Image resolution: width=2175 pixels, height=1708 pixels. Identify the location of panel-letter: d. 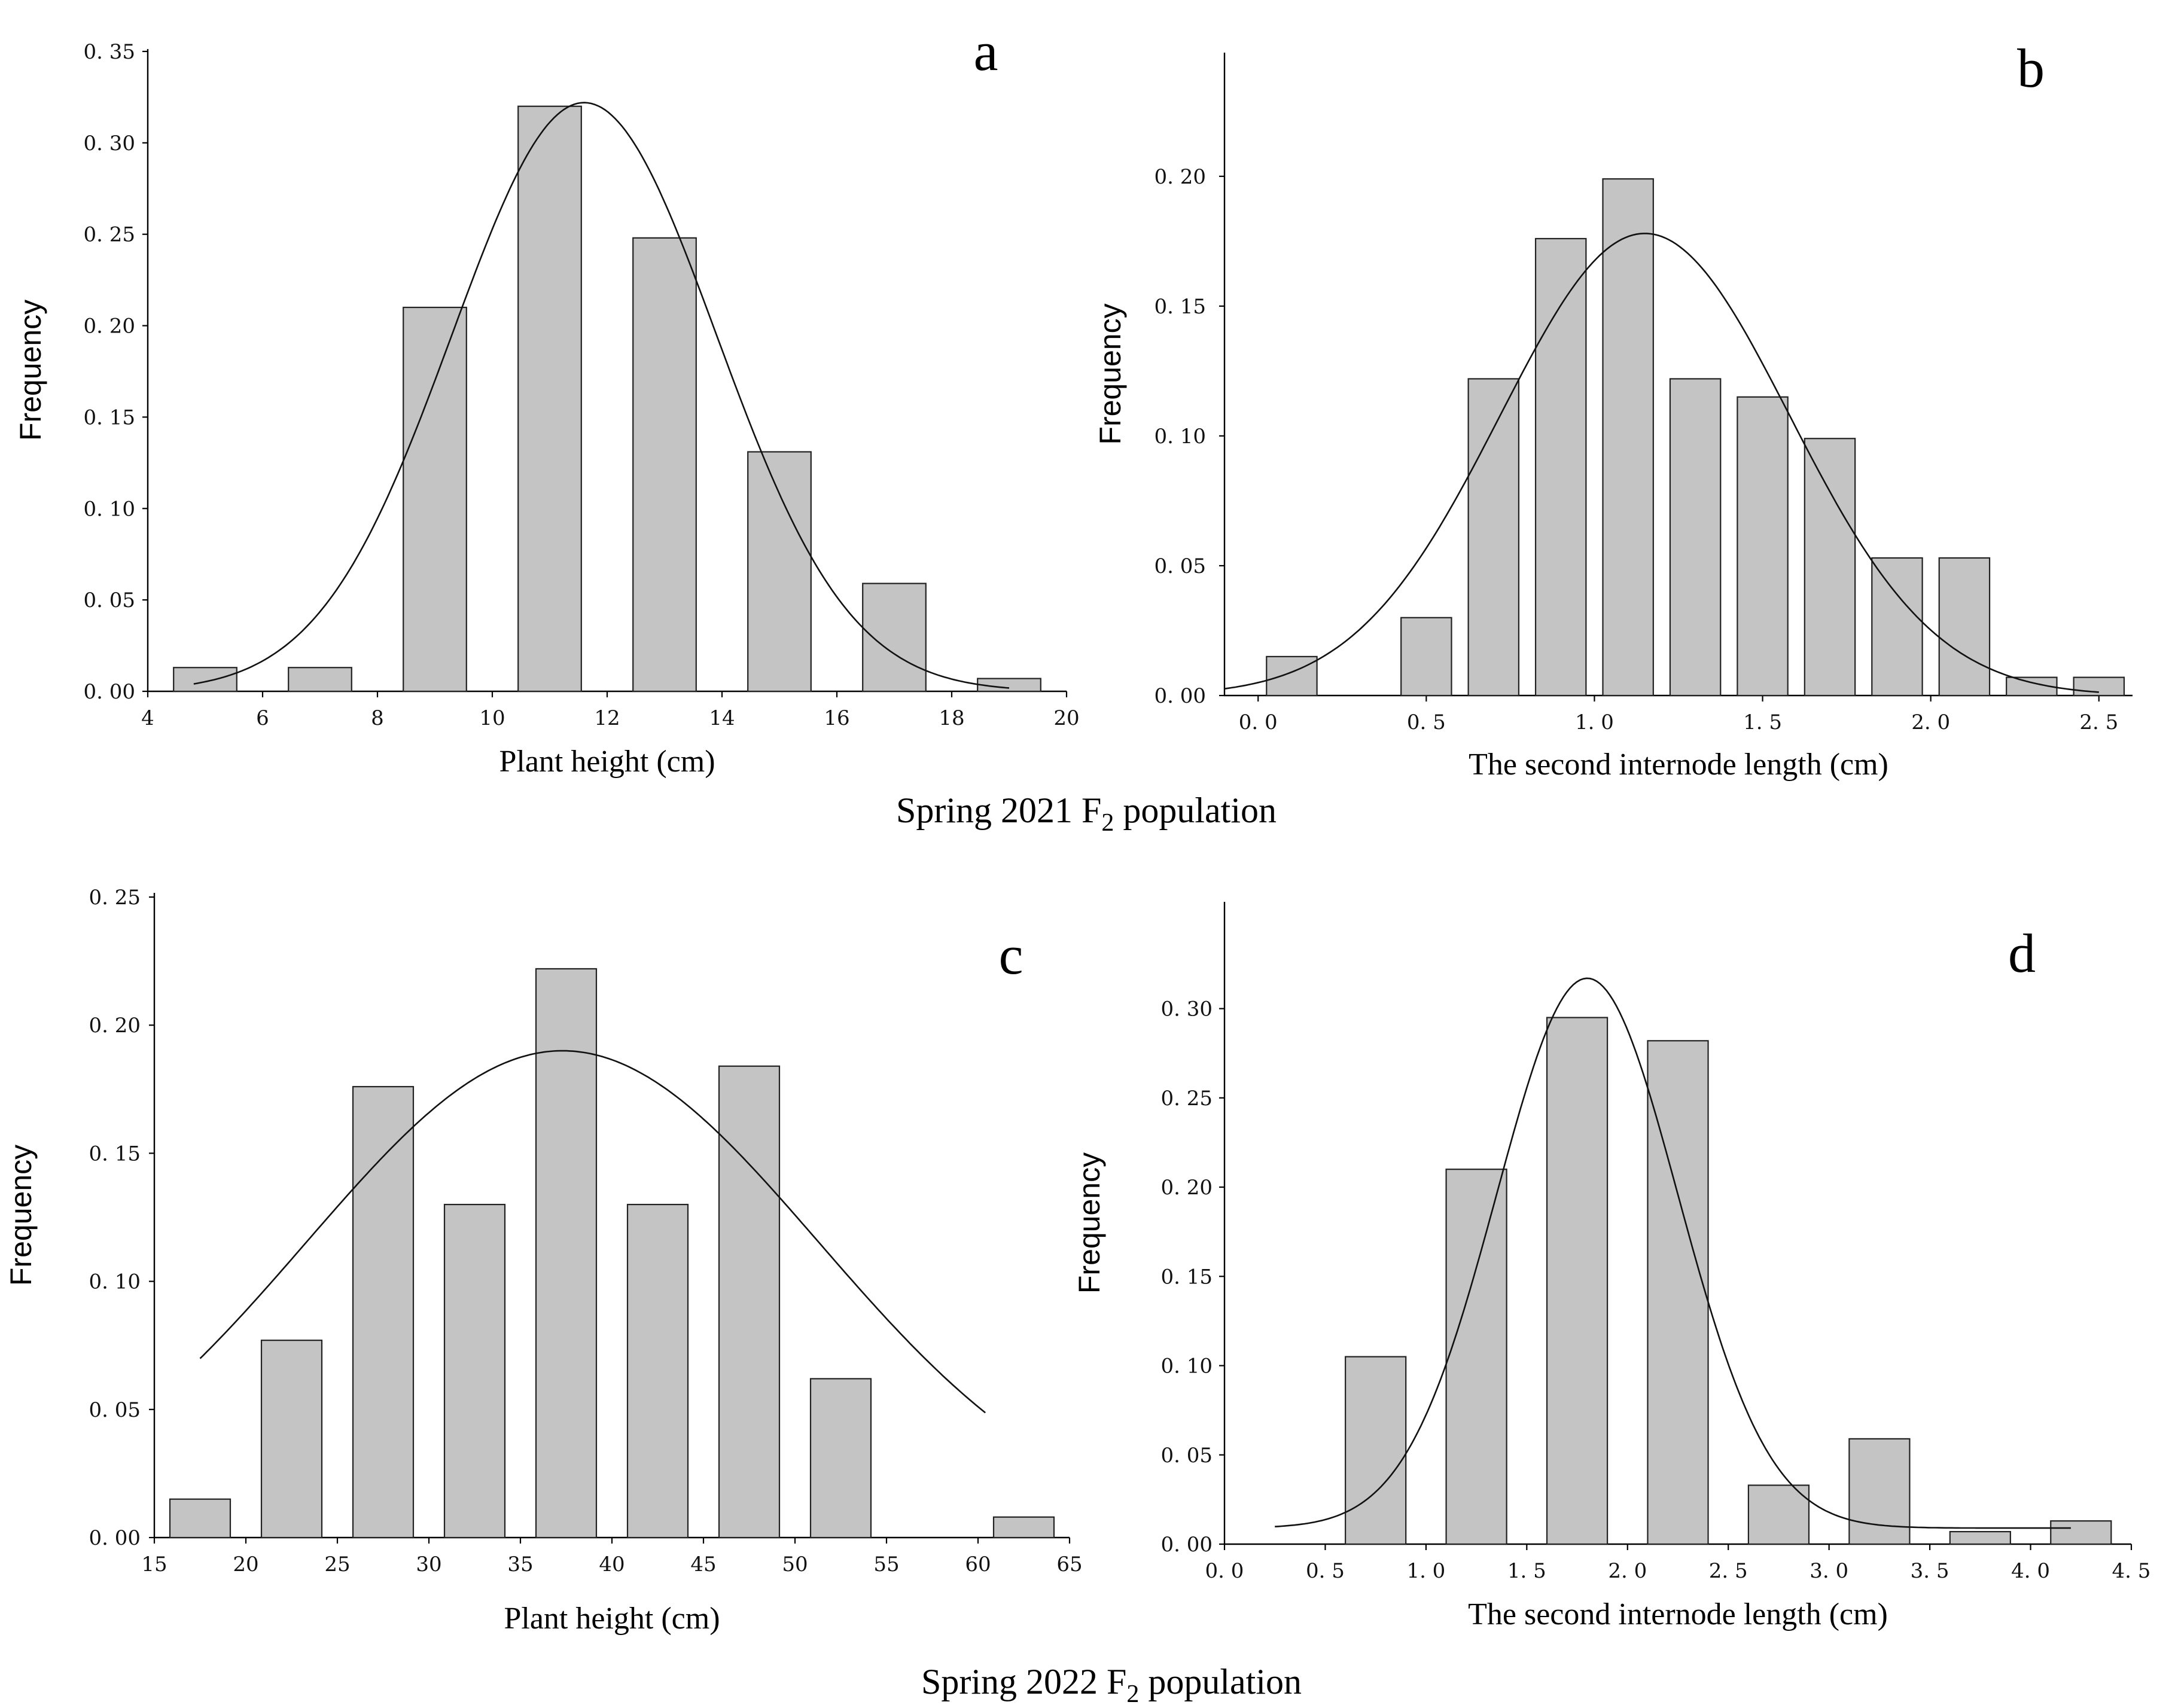
(2022, 953).